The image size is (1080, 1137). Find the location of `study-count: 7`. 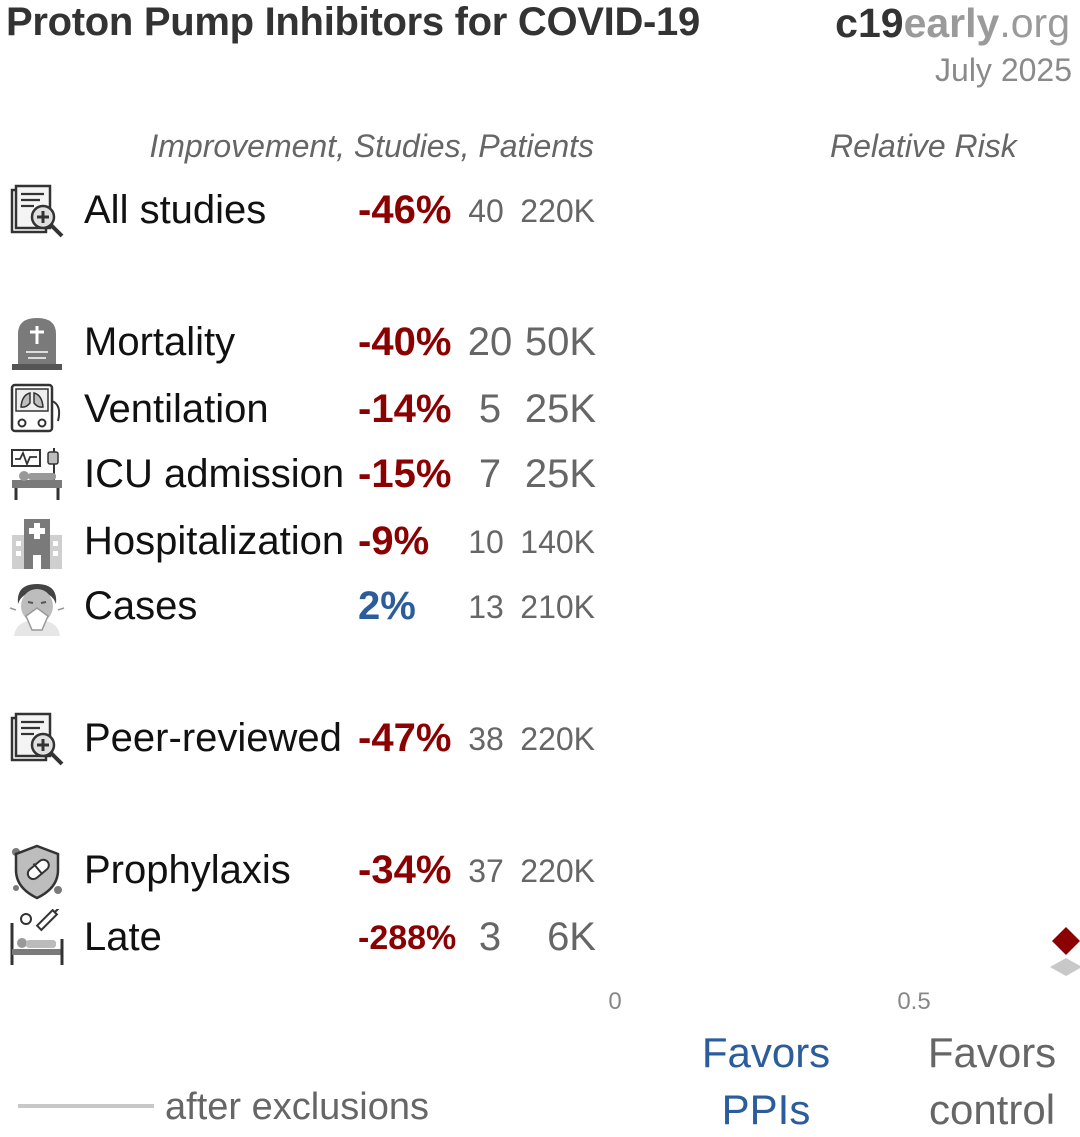

study-count: 7 is located at coordinates (490, 474).